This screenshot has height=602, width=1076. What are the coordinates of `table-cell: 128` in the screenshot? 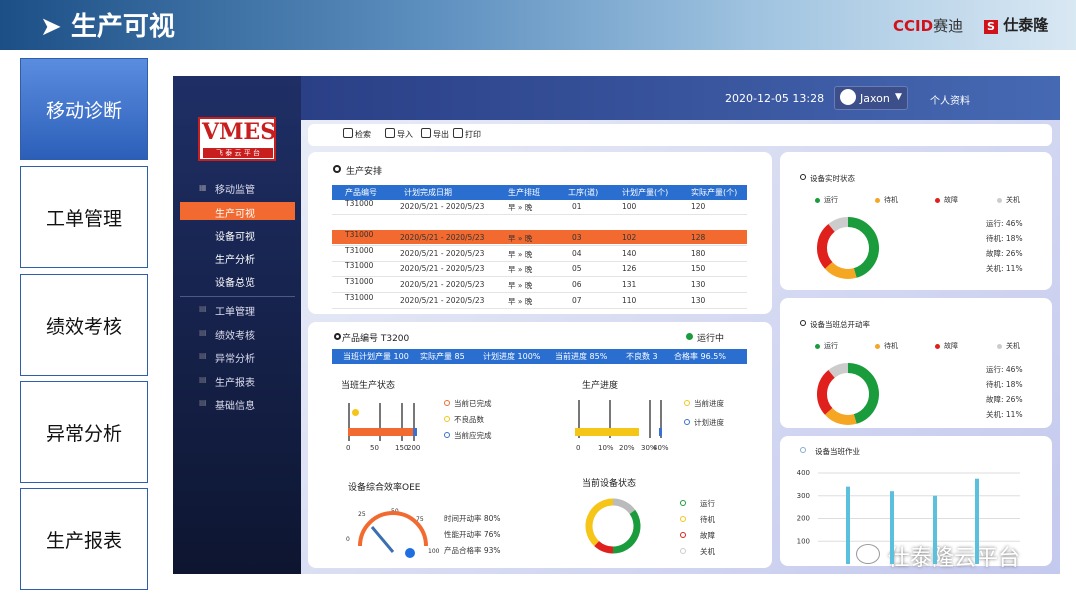 It's located at (698, 238).